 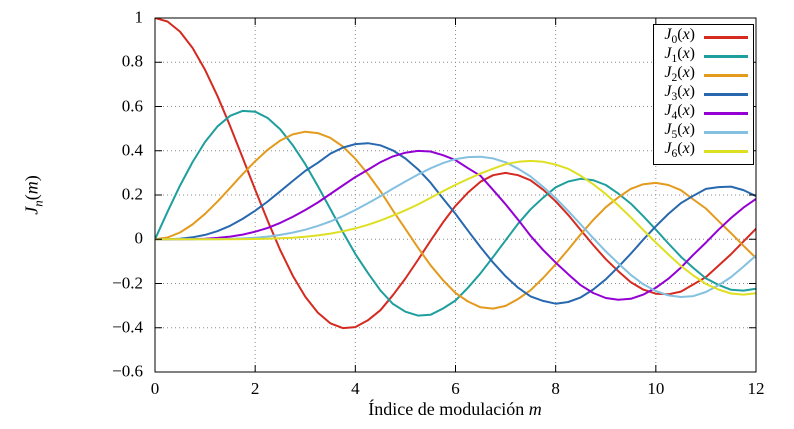 What do you see at coordinates (555, 388) in the screenshot?
I see `x-tick-label: 8` at bounding box center [555, 388].